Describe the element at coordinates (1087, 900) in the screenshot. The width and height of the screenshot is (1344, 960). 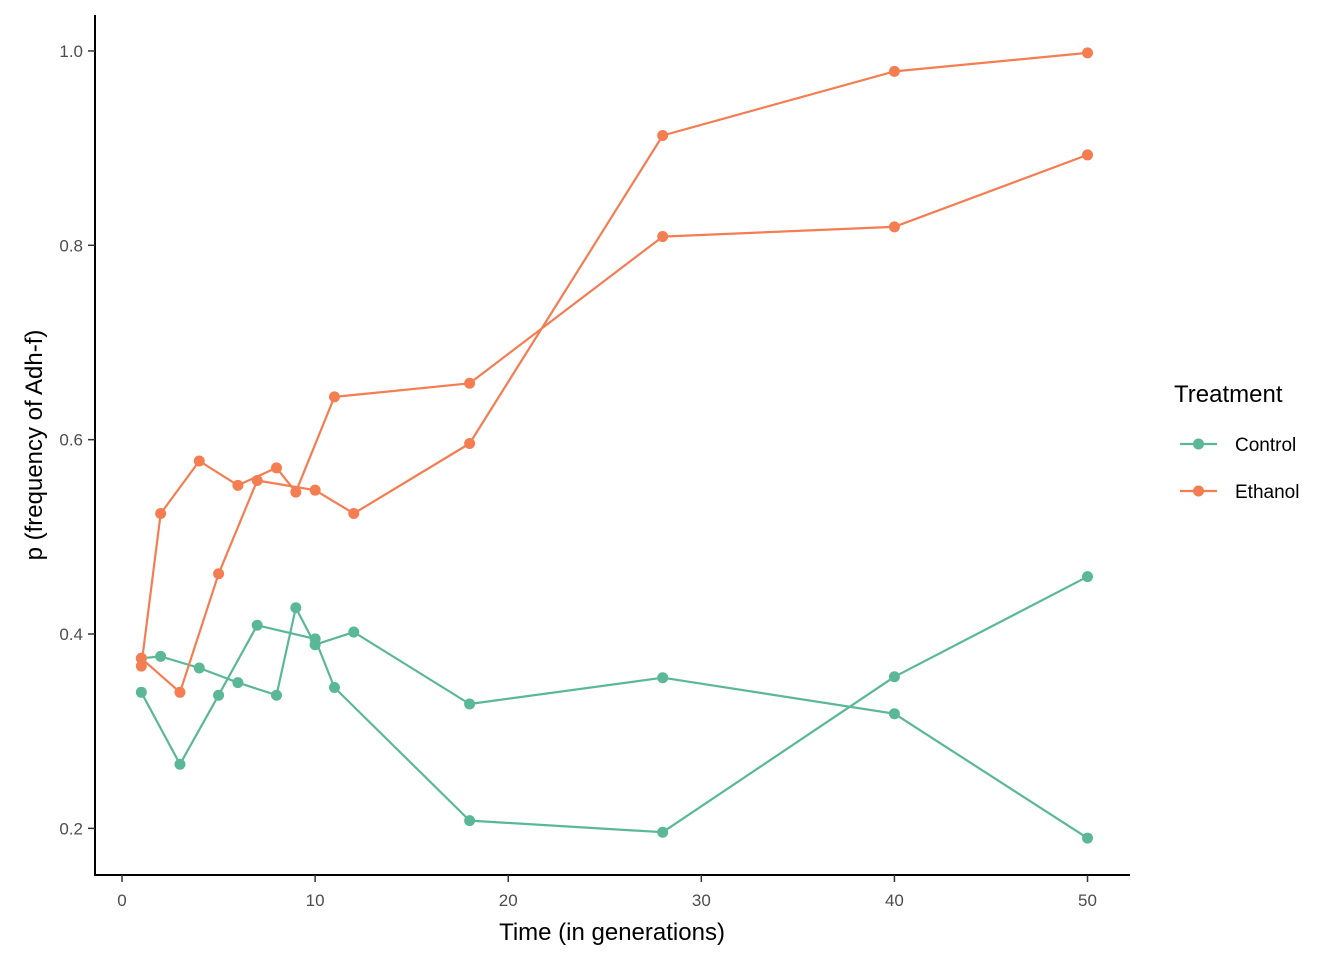
I see `x-tick-label: 50` at that location.